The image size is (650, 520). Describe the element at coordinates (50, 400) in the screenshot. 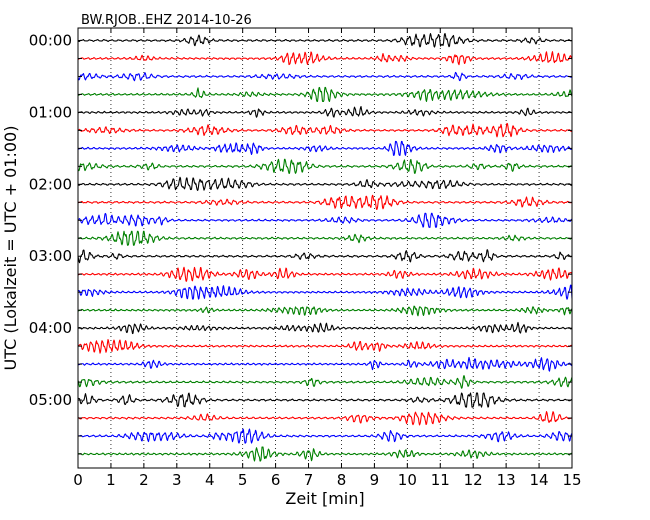

I see `y-tick-label: 05:00` at that location.